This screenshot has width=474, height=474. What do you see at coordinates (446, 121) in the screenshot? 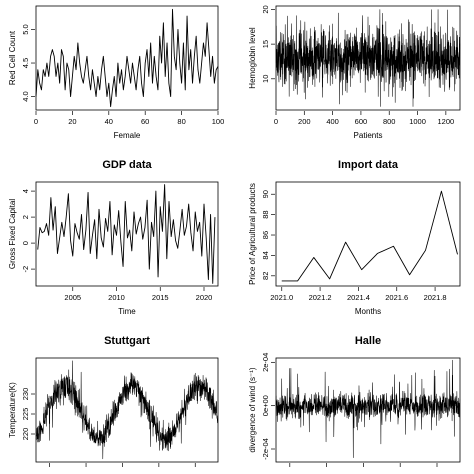
I see `x-tick-label: 1200` at bounding box center [446, 121].